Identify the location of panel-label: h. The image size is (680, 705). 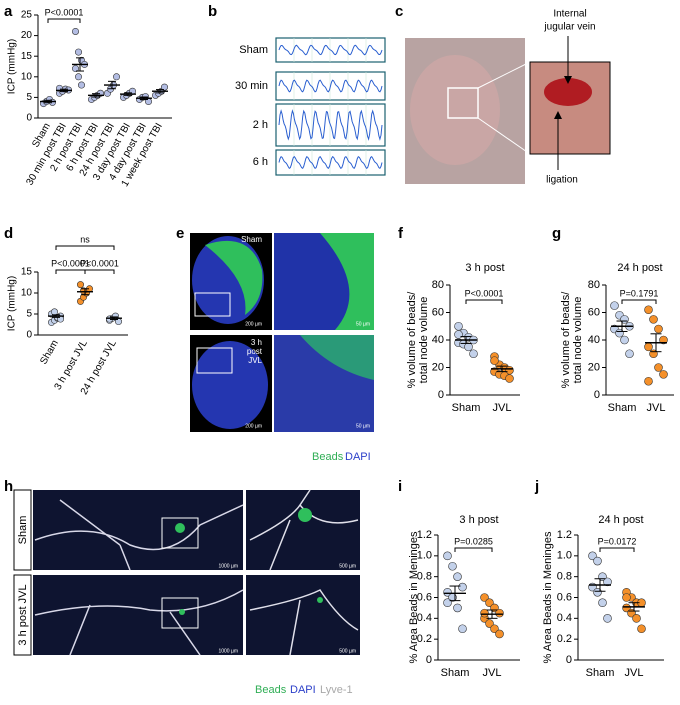
(8, 486).